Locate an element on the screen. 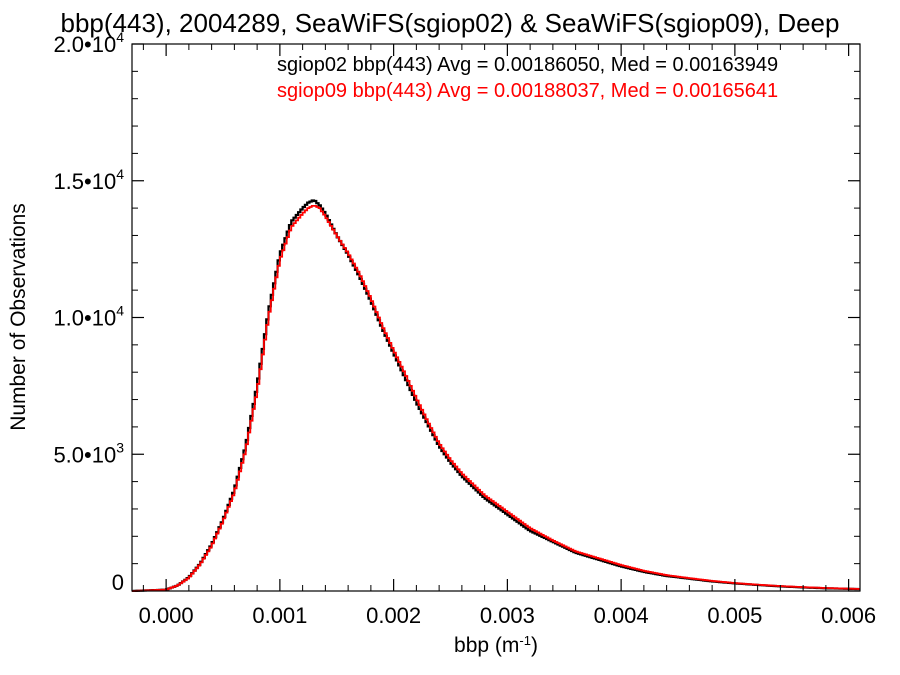 The image size is (900, 675). x-tick-label: 0.000 is located at coordinates (166, 615).